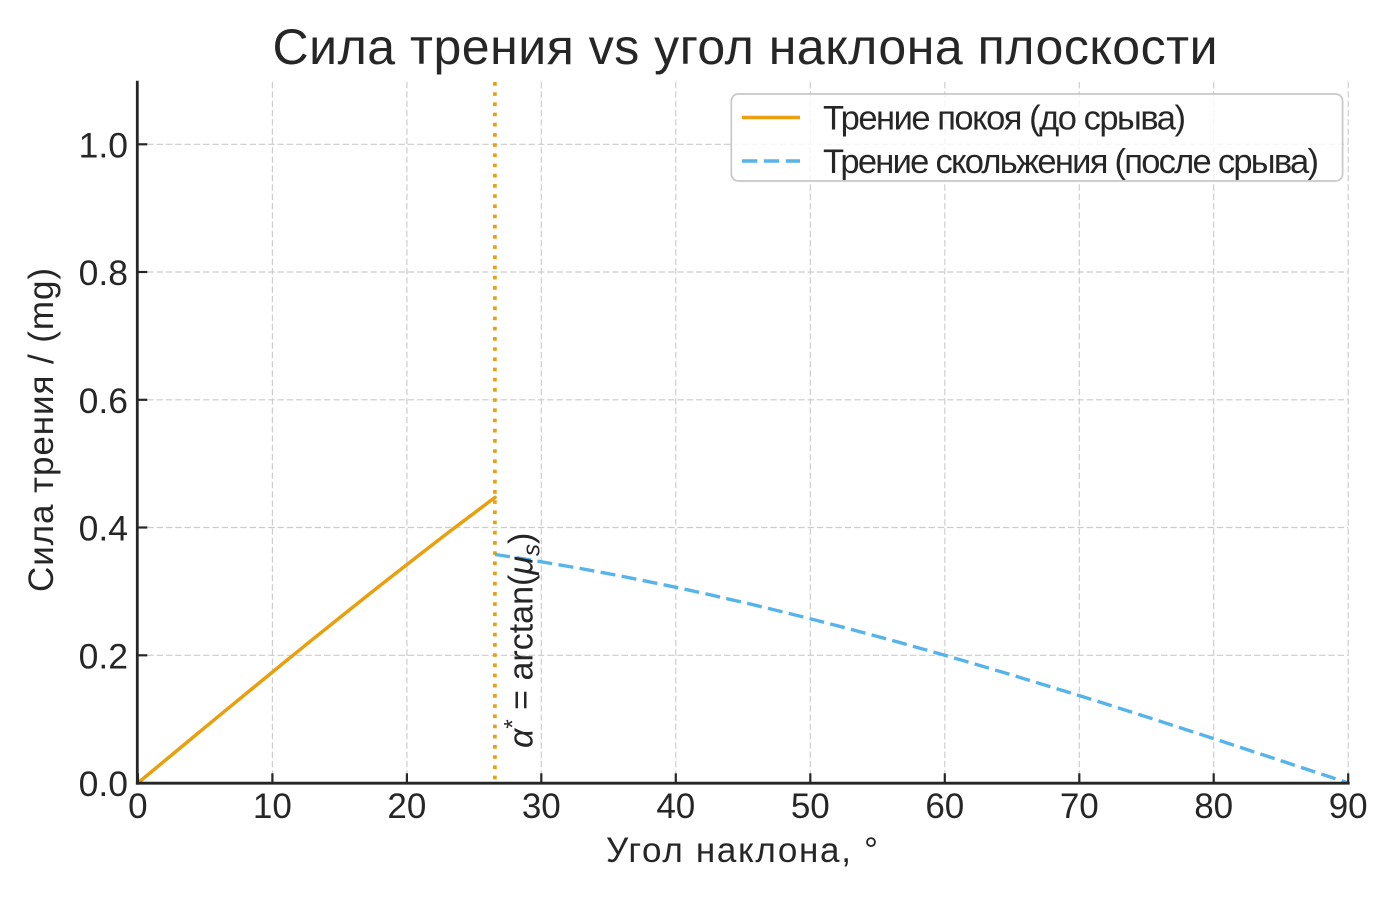 Image resolution: width=1400 pixels, height=900 pixels. What do you see at coordinates (810, 806) in the screenshot?
I see `svg-text: 50` at bounding box center [810, 806].